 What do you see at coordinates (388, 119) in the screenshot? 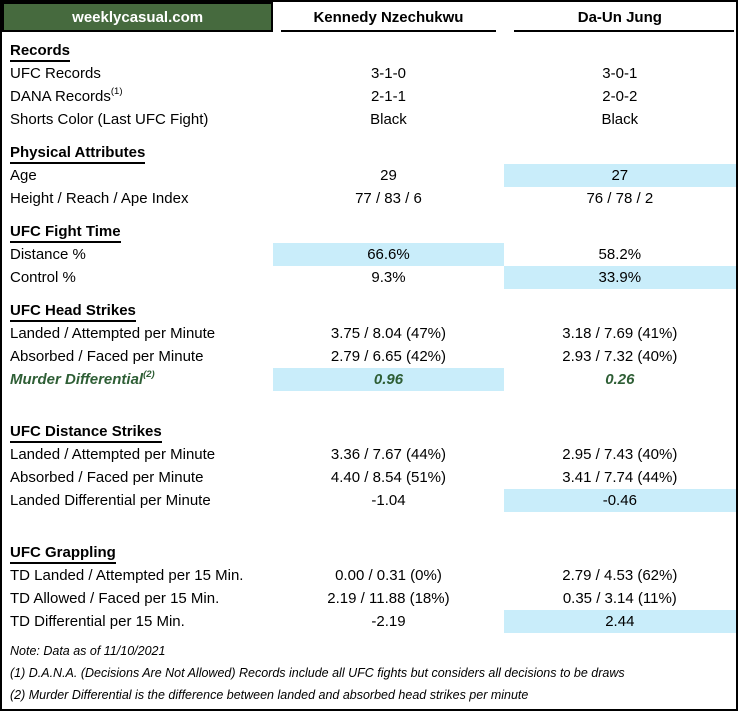
I see `stat-value-fighter1: Black` at bounding box center [388, 119].